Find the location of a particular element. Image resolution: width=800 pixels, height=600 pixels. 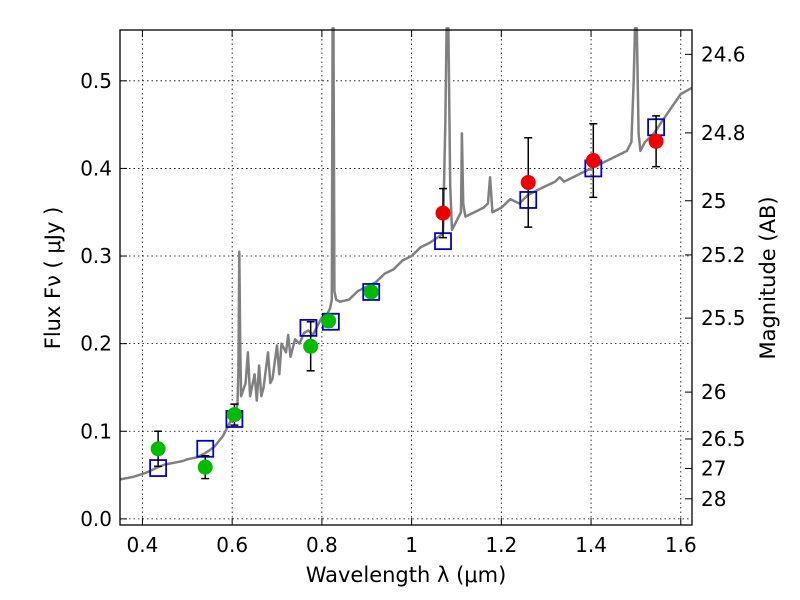

magnitude-tick-label: 24.8 is located at coordinates (723, 133).